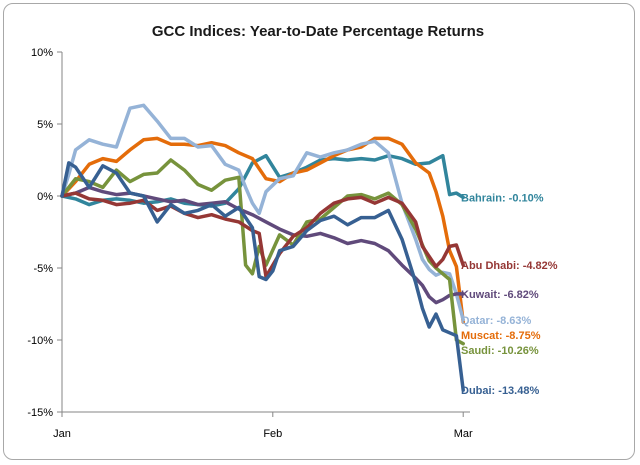 Image resolution: width=640 pixels, height=465 pixels. I want to click on end-label-saudi: Saudi: -10.26%, so click(500, 351).